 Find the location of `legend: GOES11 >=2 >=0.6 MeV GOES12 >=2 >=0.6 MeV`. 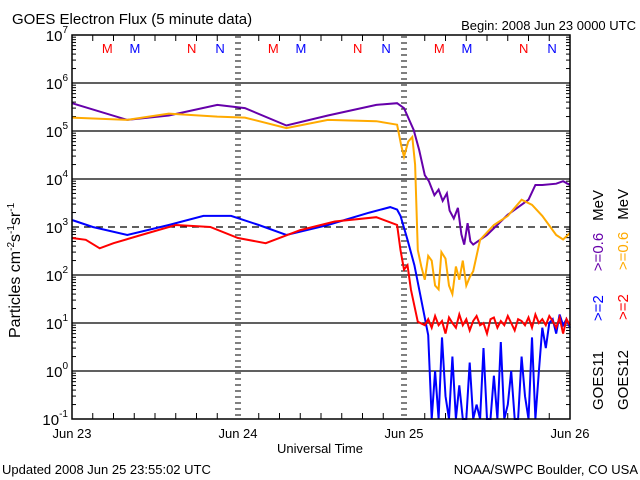

legend: GOES11 >=2 >=0.6 MeV GOES12 >=2 >=0.6 MeV is located at coordinates (611, 299).